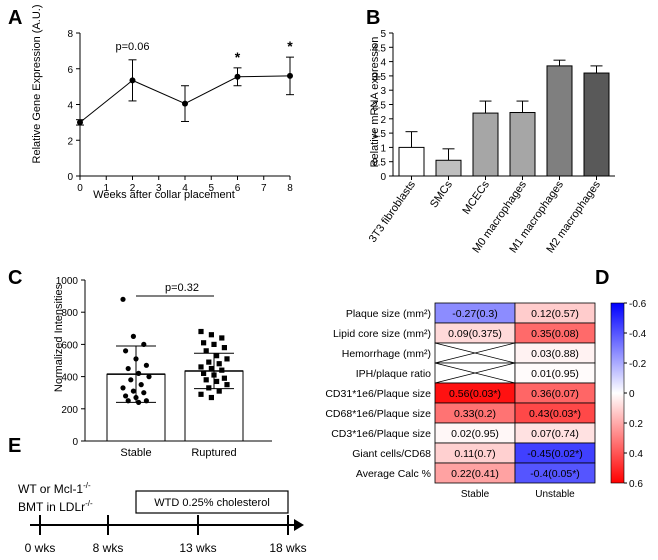 The width and height of the screenshot is (658, 560). What do you see at coordinates (108, 548) in the screenshot?
I see `e-timeline-label: 8 wks` at bounding box center [108, 548].